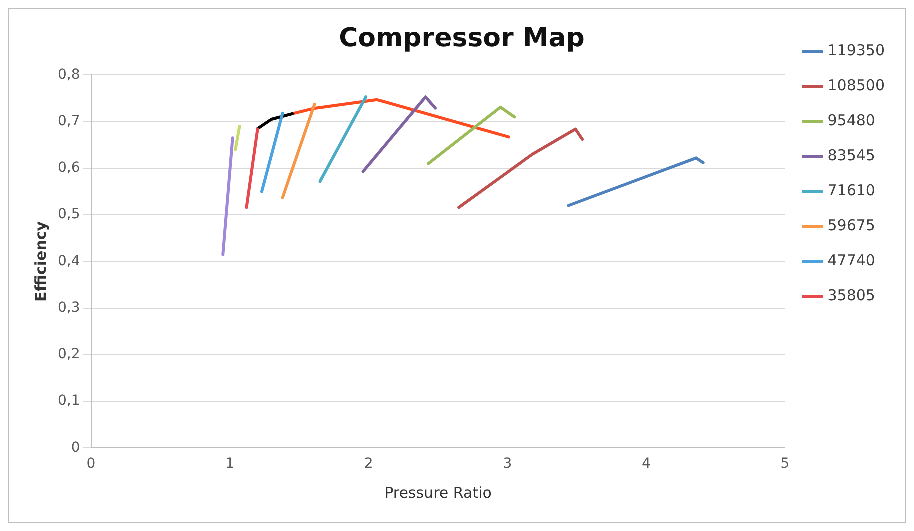 Image resolution: width=914 pixels, height=531 pixels. I want to click on legend-label: 108500, so click(857, 85).